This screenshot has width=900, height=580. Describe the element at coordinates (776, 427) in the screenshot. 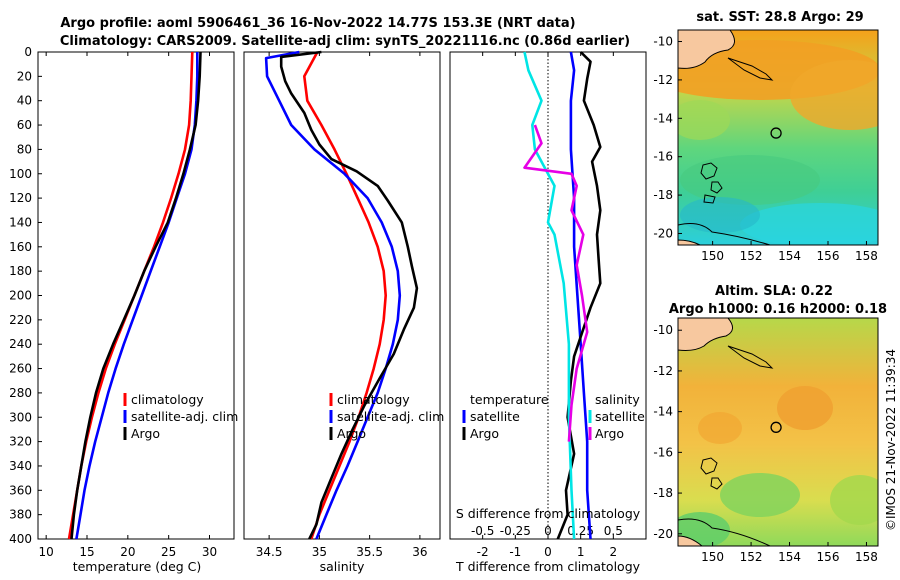

I see `profile-location-marker` at that location.